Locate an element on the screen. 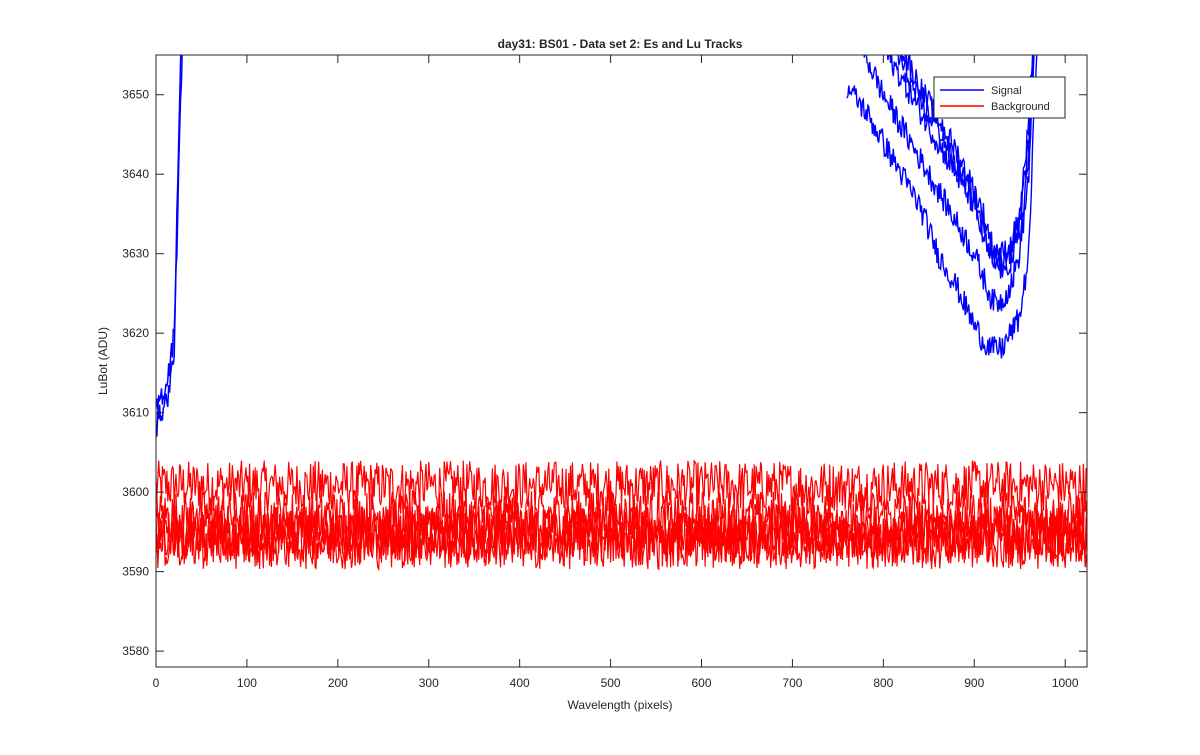  x-tick-label: 200 is located at coordinates (338, 683).